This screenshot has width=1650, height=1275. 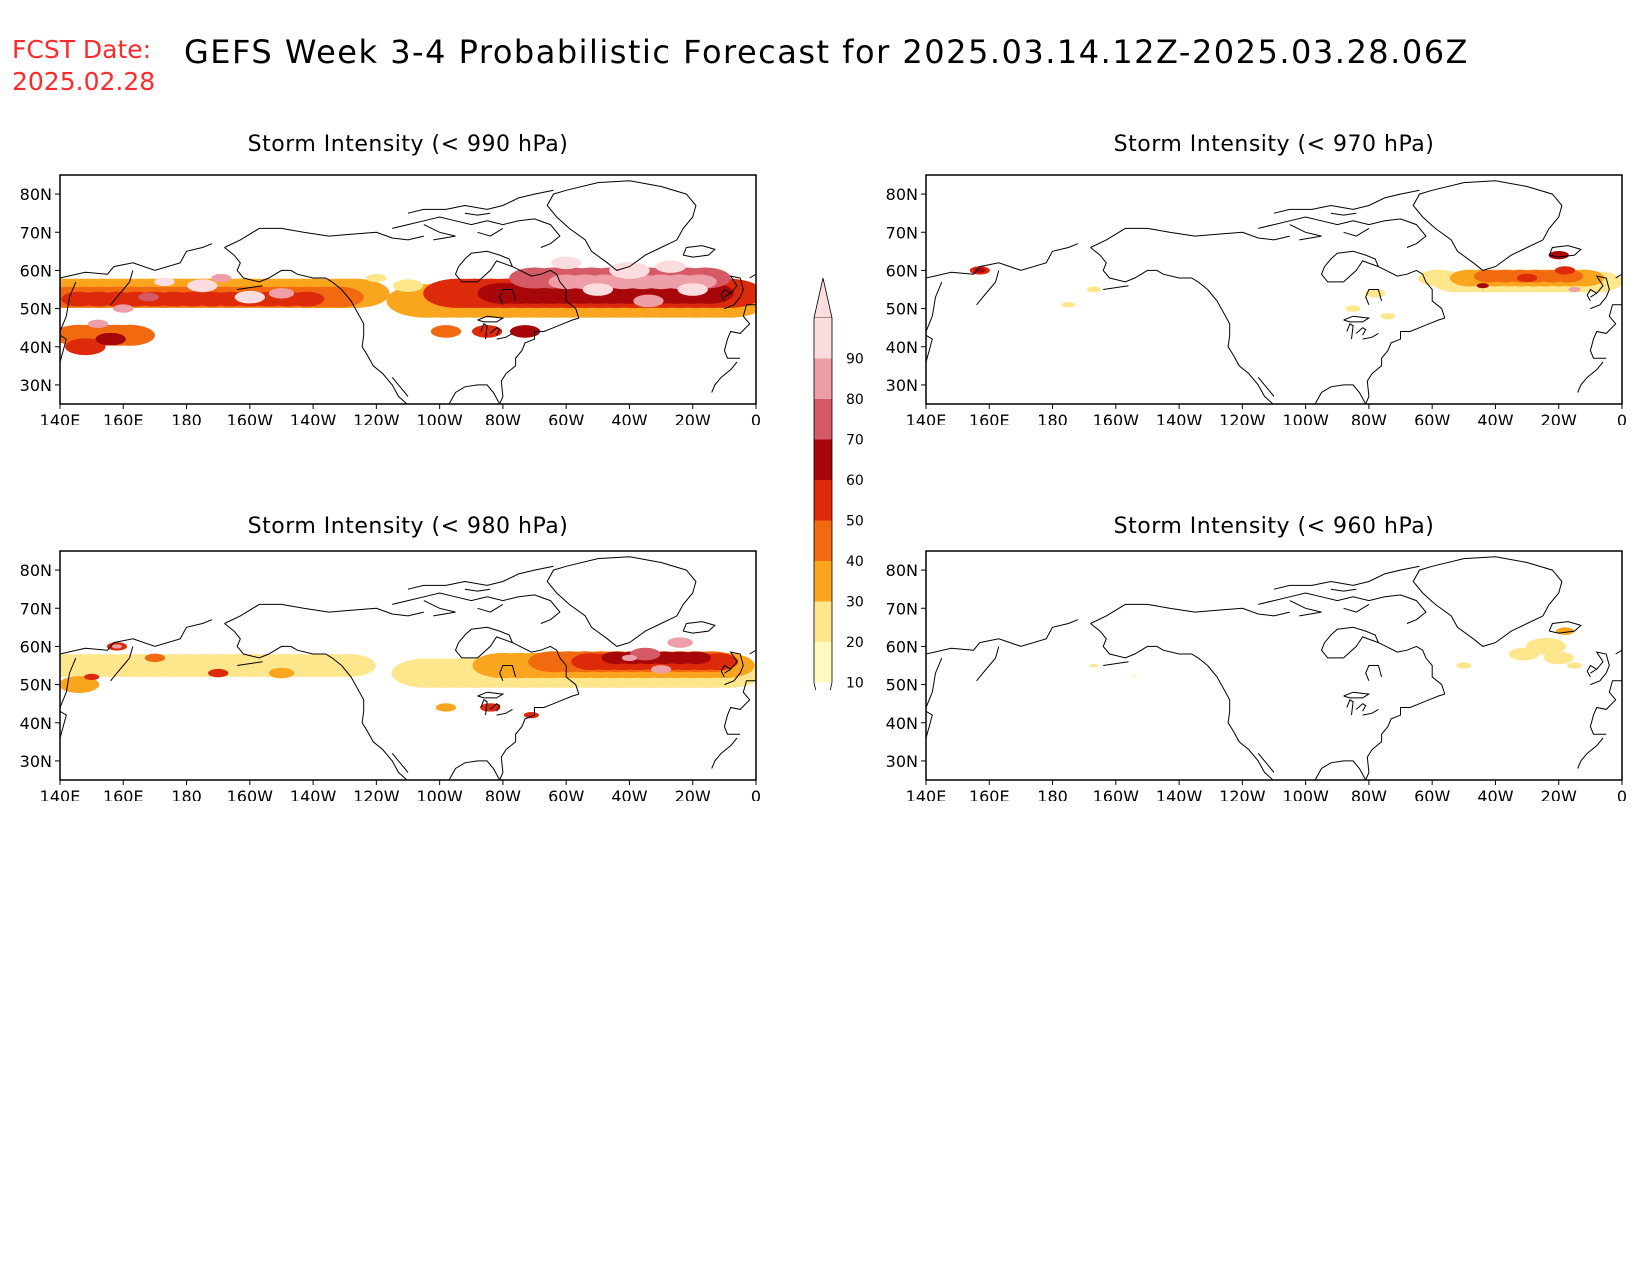 I want to click on lon-tick-label: 160E, so click(x=989, y=794).